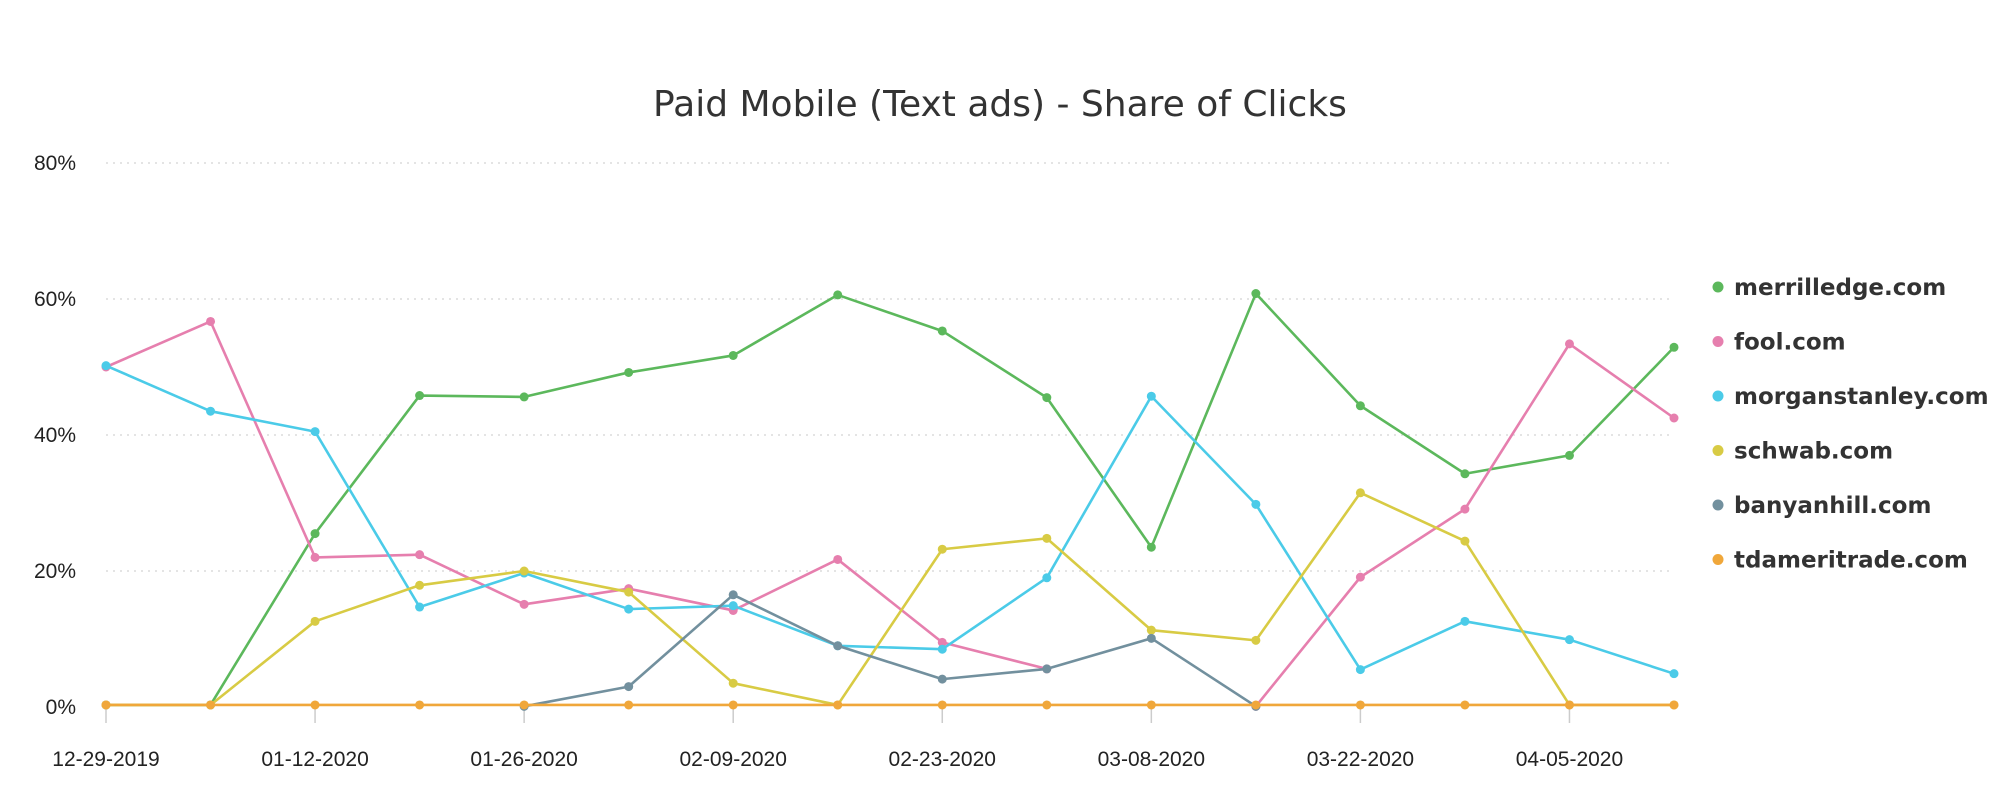 The width and height of the screenshot is (2000, 800). I want to click on legend-item: merrilledge.com, so click(1829, 288).